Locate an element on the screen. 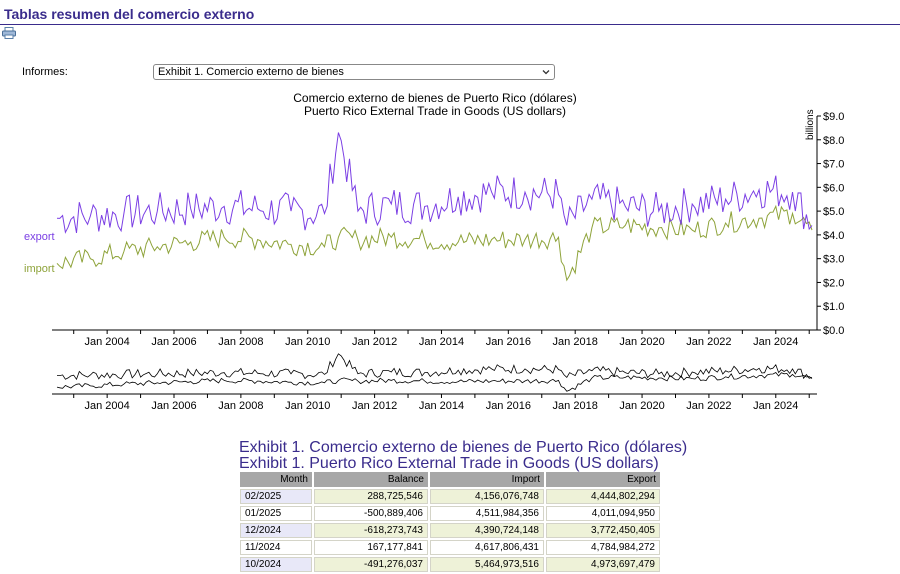 The image size is (900, 574). y-tick-label: $9.0 is located at coordinates (833, 117).